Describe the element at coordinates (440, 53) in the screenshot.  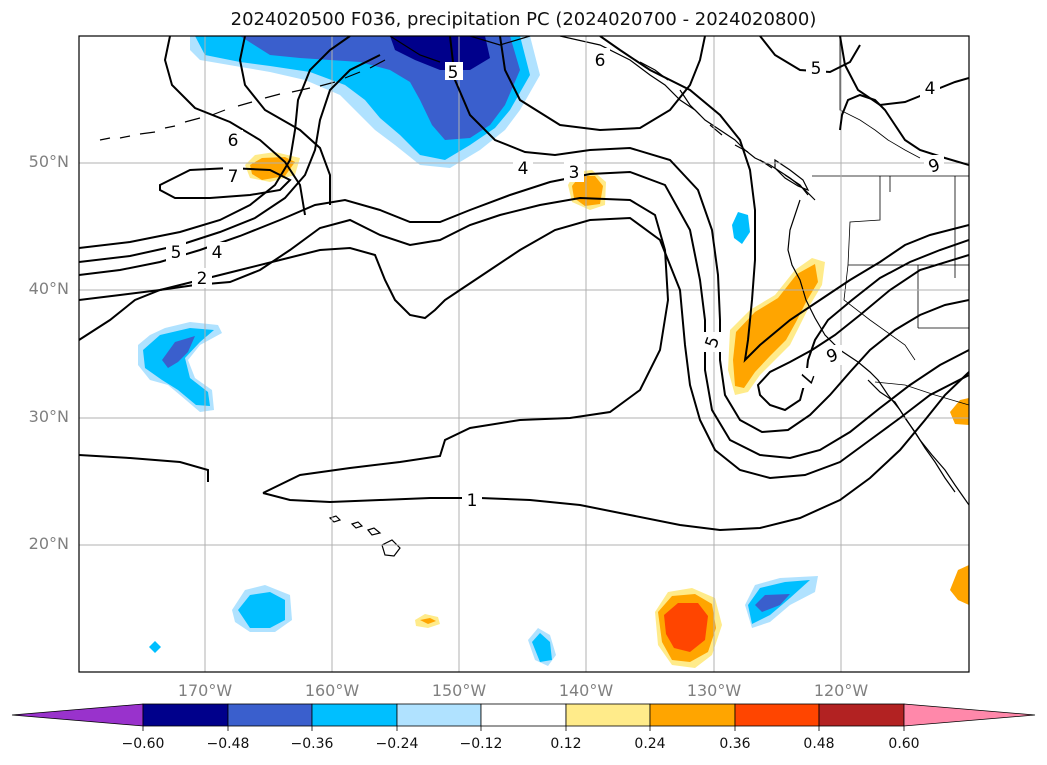
I see `neg-anomaly-gulf-alaska-core` at that location.